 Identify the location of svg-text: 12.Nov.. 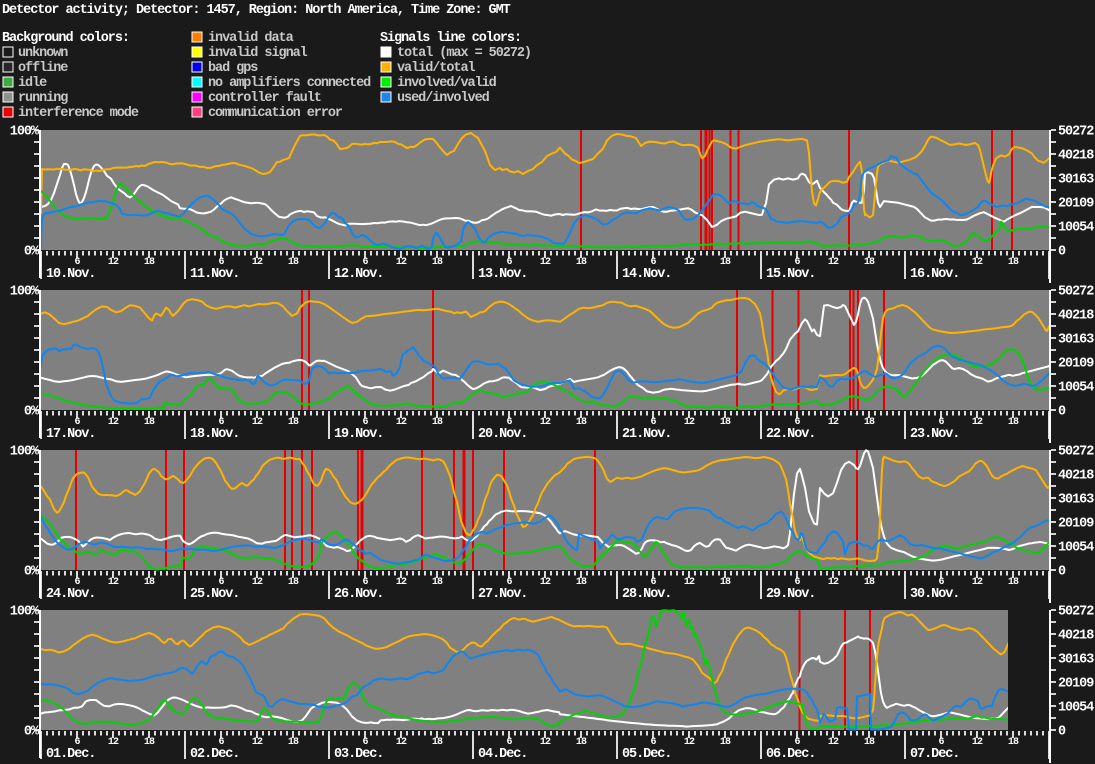
(358, 274).